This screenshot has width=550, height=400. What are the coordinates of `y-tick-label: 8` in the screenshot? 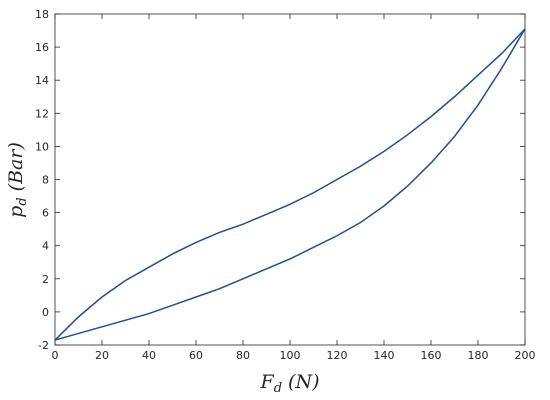 It's located at (45, 180).